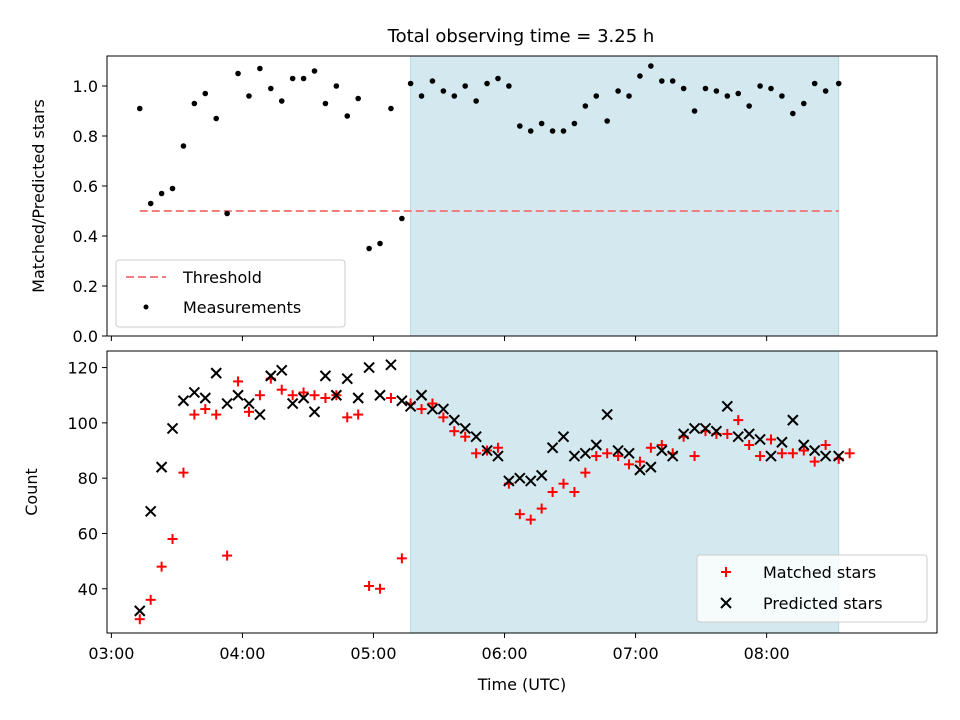 Image resolution: width=960 pixels, height=720 pixels. What do you see at coordinates (521, 684) in the screenshot?
I see `count-x-axis-label: Time (UTC)` at bounding box center [521, 684].